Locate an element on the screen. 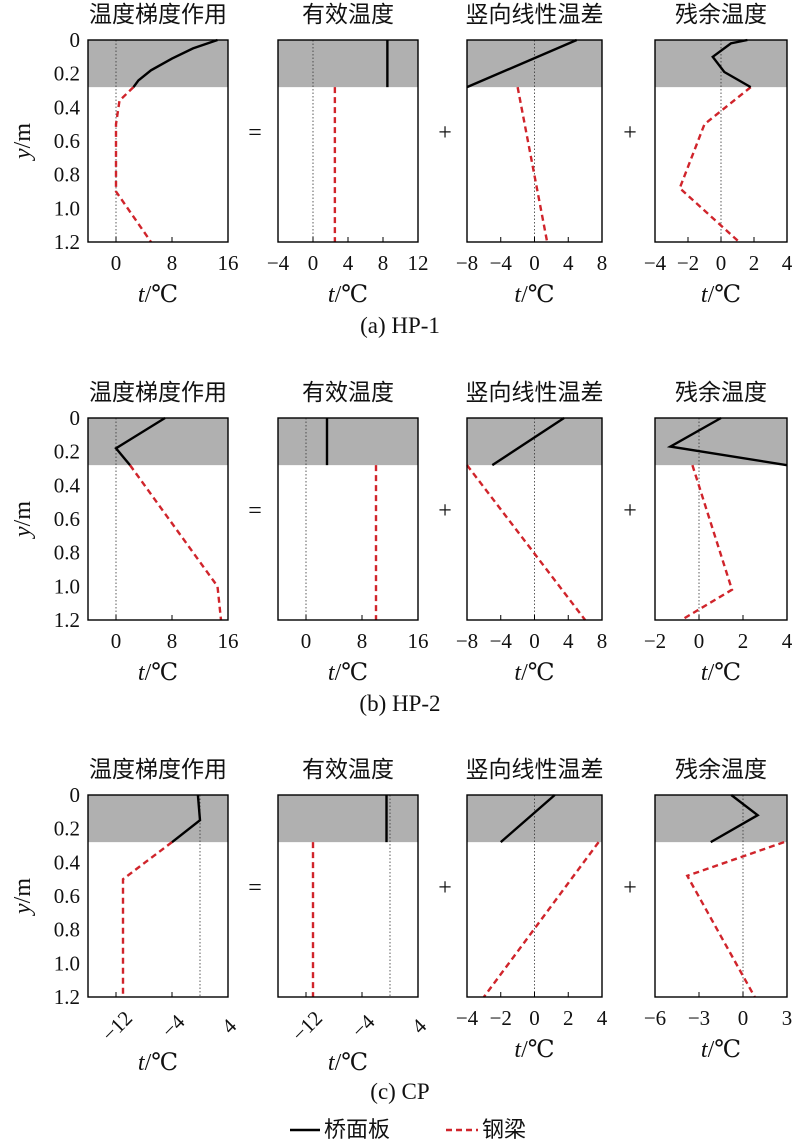  panel-cp-3: 竖向线性温差 −4 −2 0 2 4 is located at coordinates (532, 893).